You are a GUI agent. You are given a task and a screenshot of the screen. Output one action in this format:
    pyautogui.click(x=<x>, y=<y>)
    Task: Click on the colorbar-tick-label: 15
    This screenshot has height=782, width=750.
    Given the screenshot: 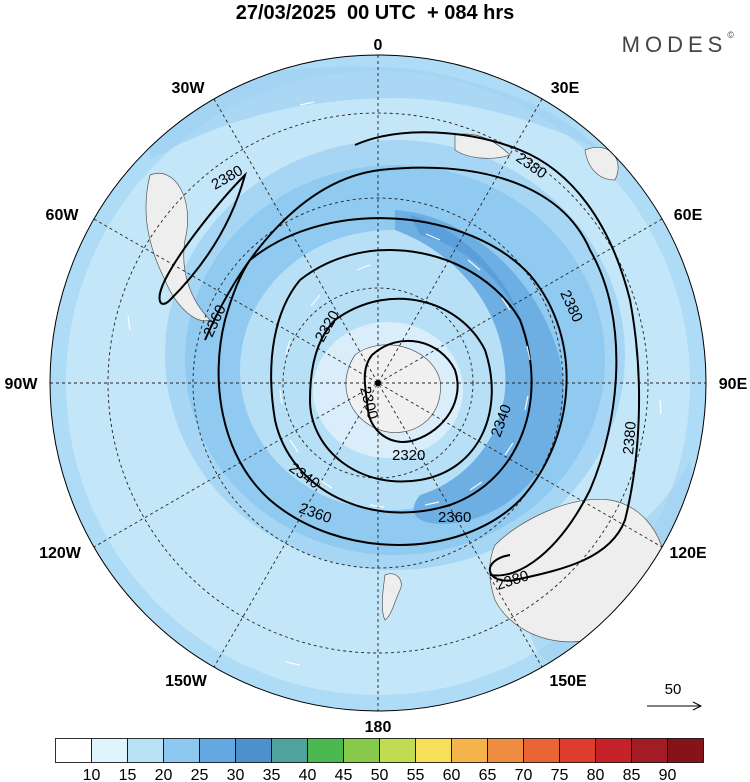 What is the action you would take?
    pyautogui.click(x=128, y=774)
    